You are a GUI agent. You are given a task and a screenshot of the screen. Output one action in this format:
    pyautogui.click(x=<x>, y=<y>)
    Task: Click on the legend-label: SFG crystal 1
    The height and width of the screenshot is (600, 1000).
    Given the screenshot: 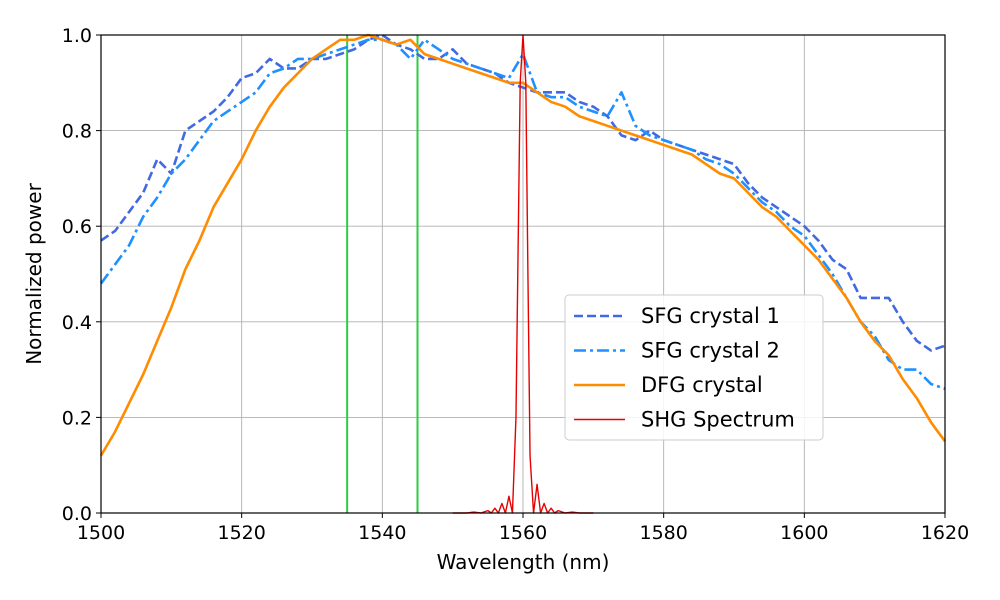 What is the action you would take?
    pyautogui.click(x=710, y=316)
    